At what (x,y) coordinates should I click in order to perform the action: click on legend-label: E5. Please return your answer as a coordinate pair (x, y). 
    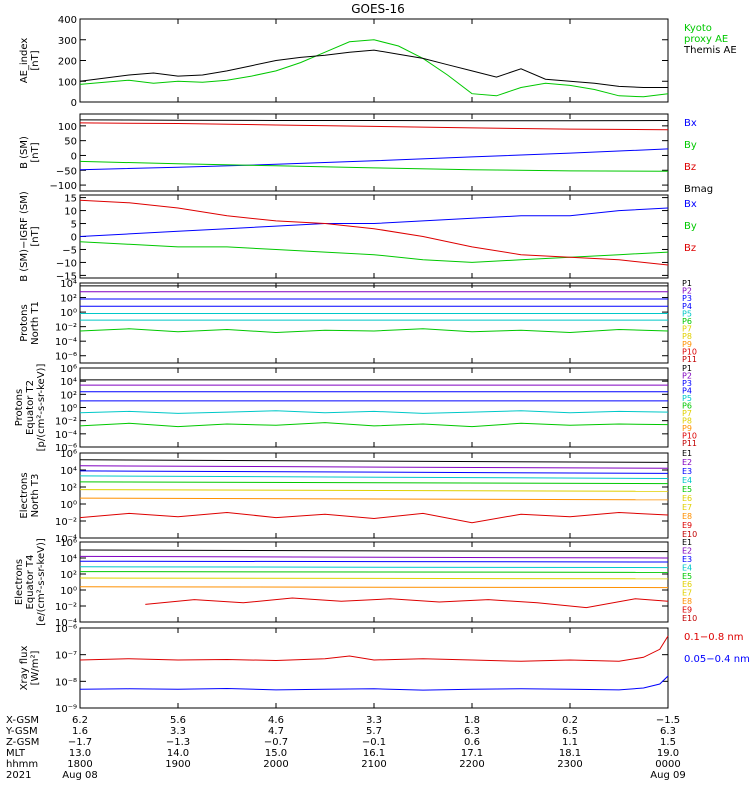
    Looking at the image, I should click on (687, 576).